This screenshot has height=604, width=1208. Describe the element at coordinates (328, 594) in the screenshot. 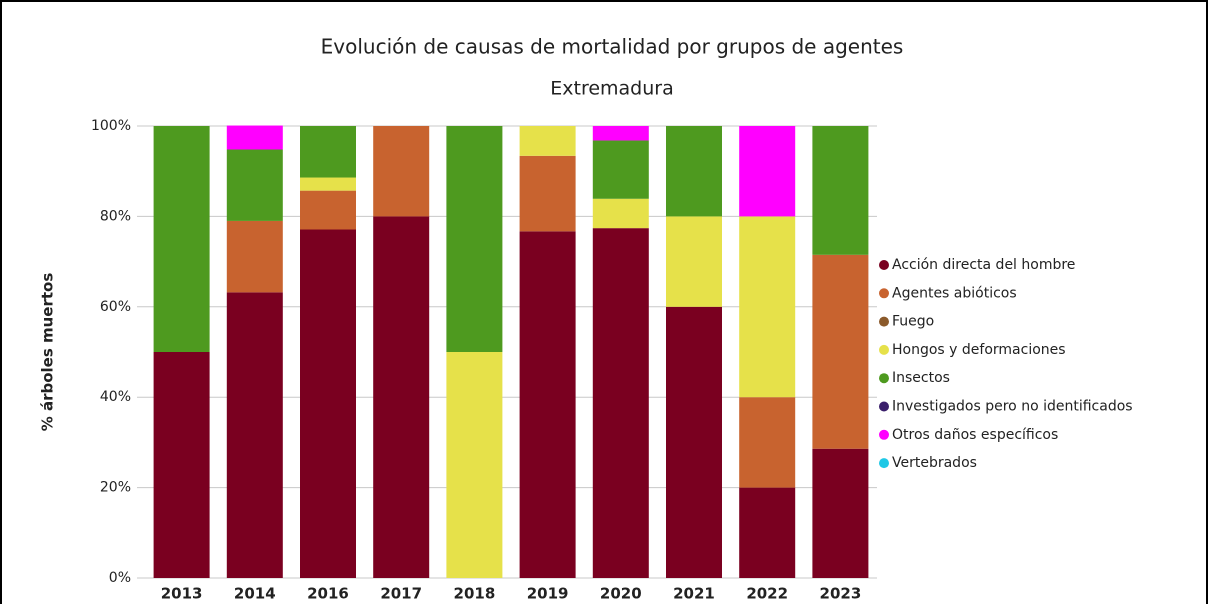

I see `x-tick-label: 2016` at that location.